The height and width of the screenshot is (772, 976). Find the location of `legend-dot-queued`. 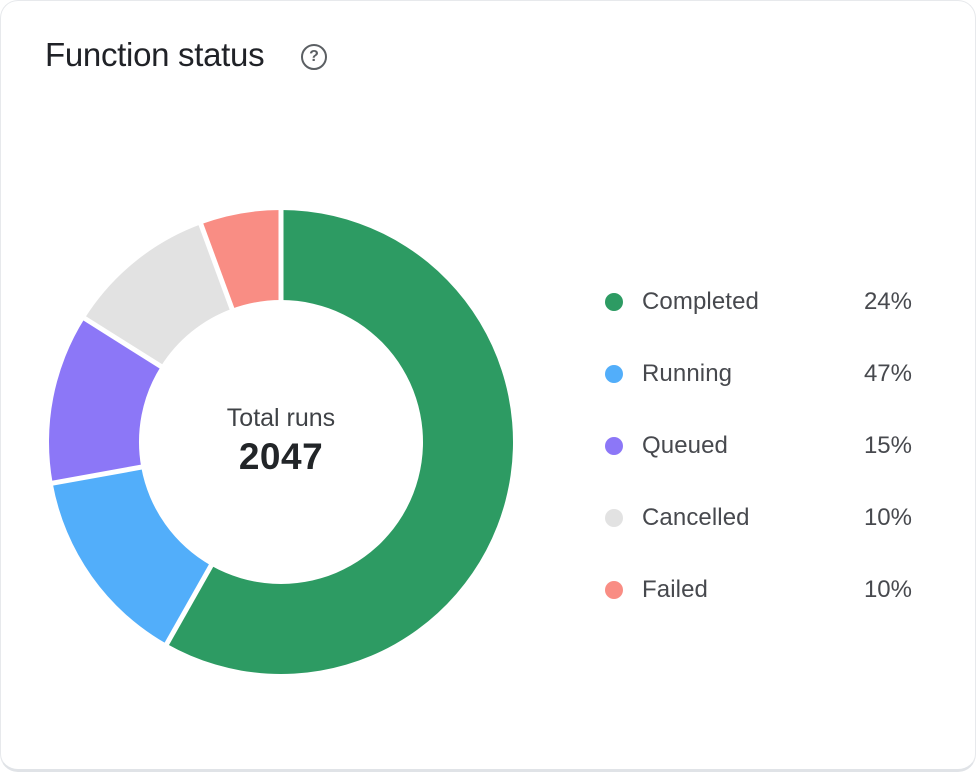

legend-dot-queued is located at coordinates (614, 446).